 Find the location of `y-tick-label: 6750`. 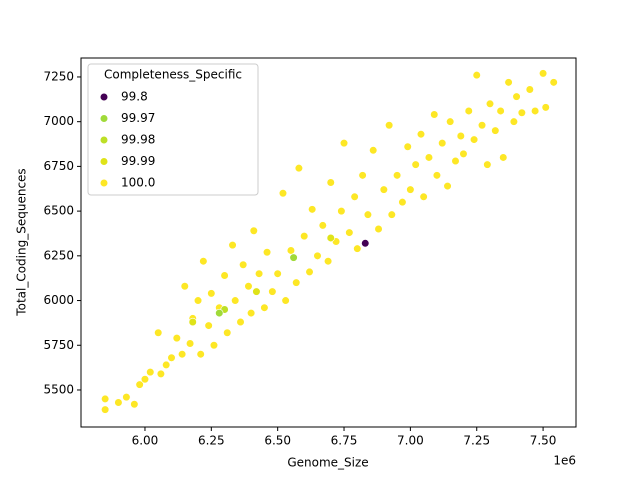

y-tick-label: 6750 is located at coordinates (58, 166).